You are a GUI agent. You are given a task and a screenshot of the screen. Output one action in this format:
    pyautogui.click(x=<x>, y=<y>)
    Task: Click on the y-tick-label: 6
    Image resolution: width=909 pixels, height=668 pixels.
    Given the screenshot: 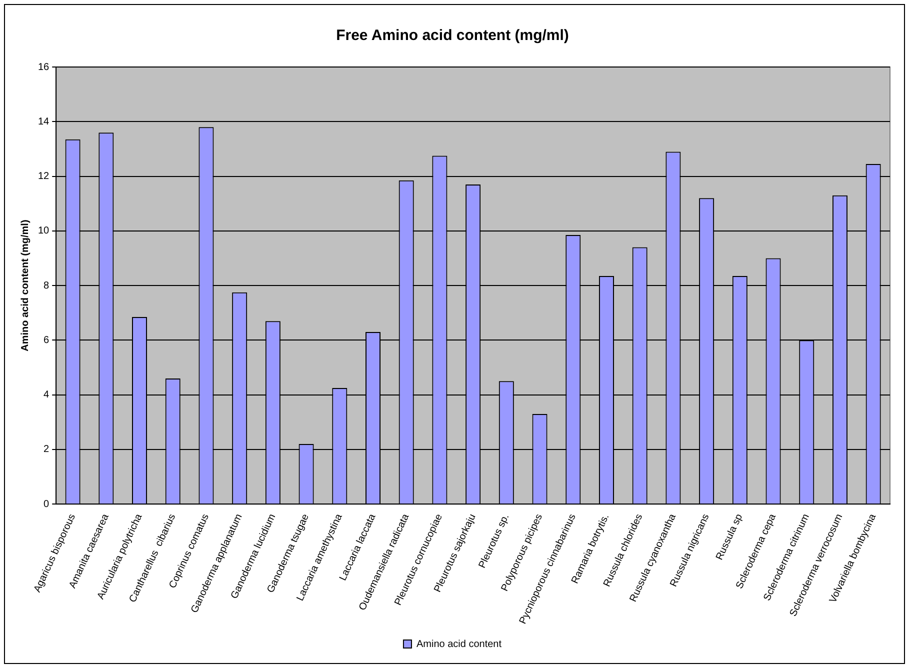 What is the action you would take?
    pyautogui.click(x=47, y=340)
    